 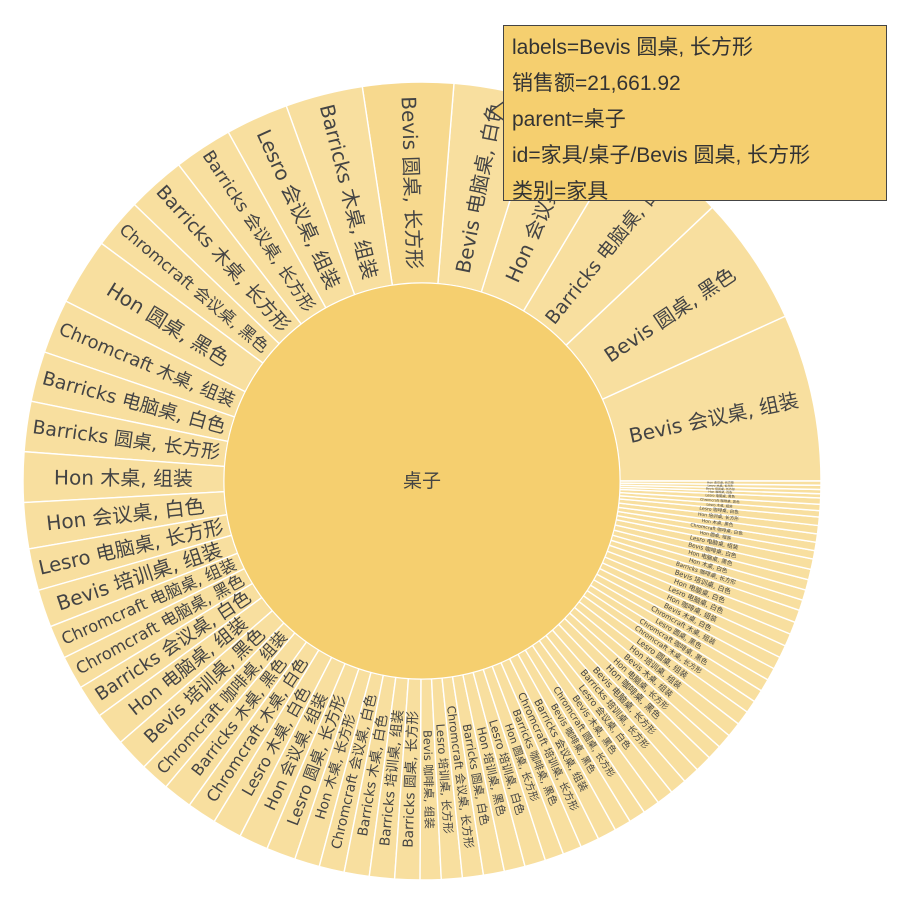 What do you see at coordinates (569, 119) in the screenshot?
I see `tooltip-line-parent: parent=桌子` at bounding box center [569, 119].